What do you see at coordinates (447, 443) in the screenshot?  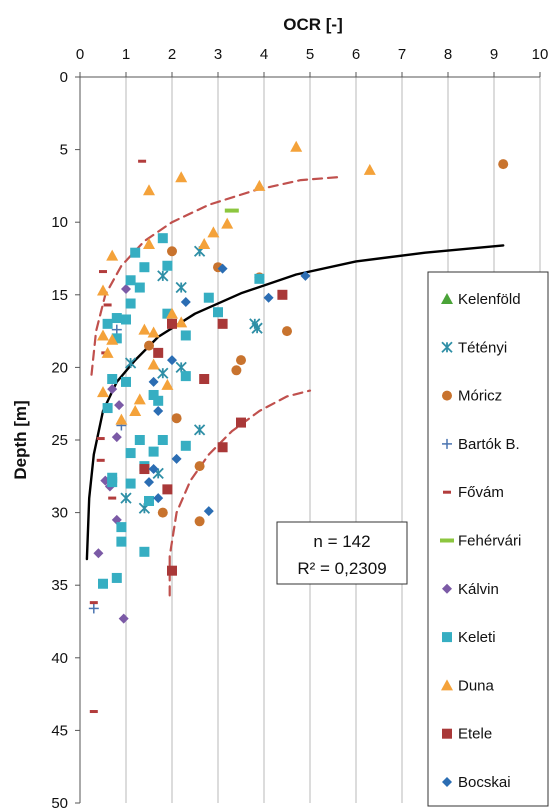 I see `legend-marker-bart-k-b` at bounding box center [447, 443].